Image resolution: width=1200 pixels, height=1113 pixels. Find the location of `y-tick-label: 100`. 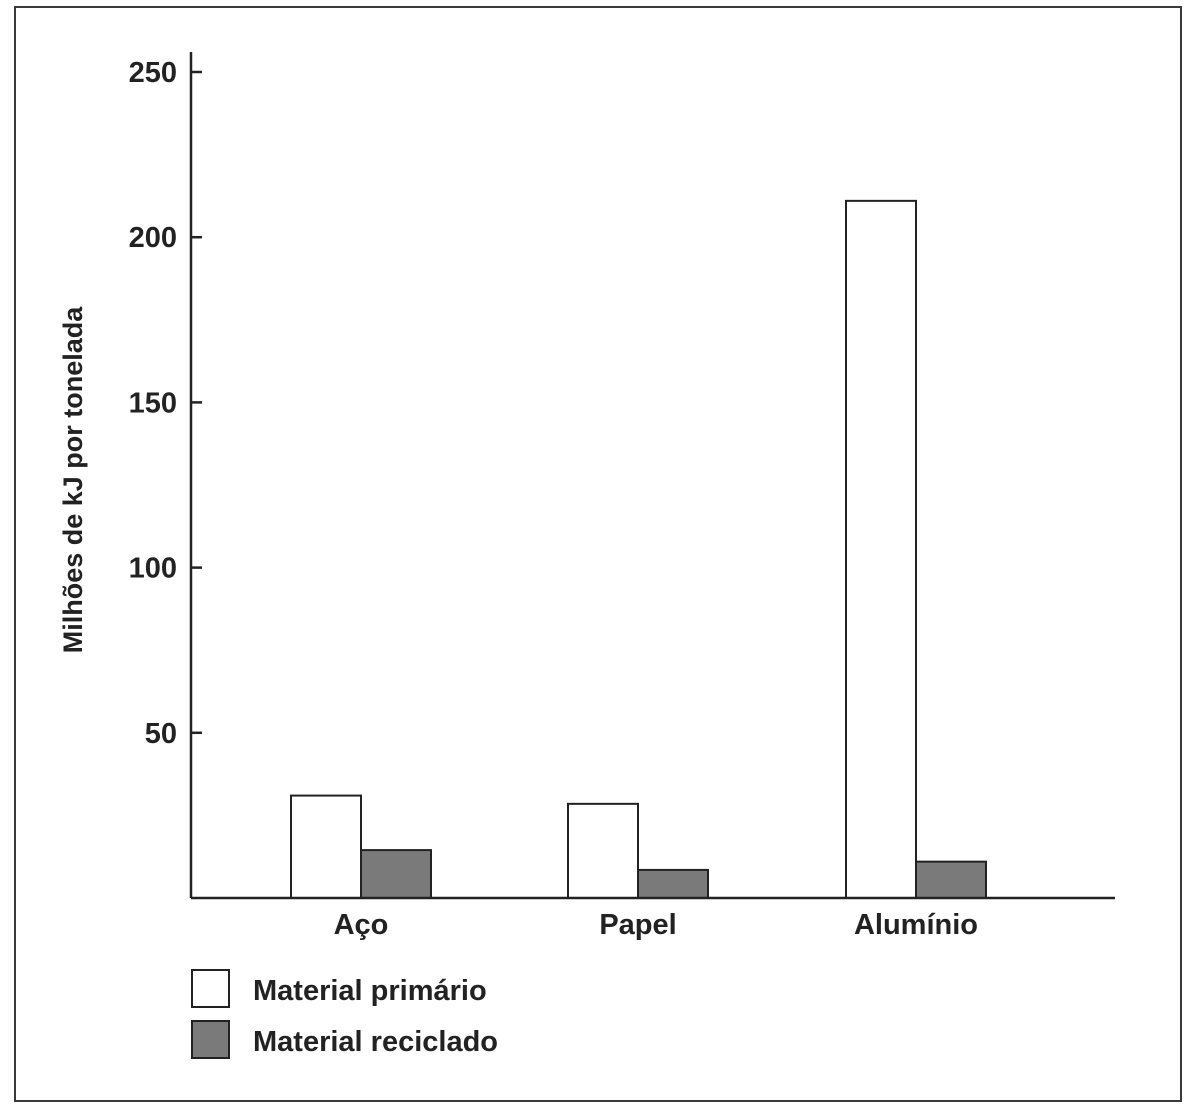

y-tick-label: 100 is located at coordinates (153, 569).